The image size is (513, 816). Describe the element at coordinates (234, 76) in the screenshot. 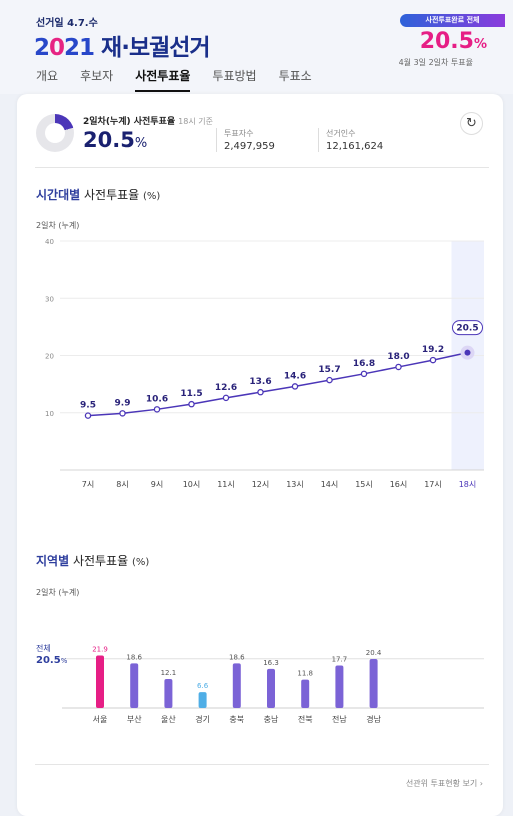

I see `tab-voting-method: 투표방법` at that location.